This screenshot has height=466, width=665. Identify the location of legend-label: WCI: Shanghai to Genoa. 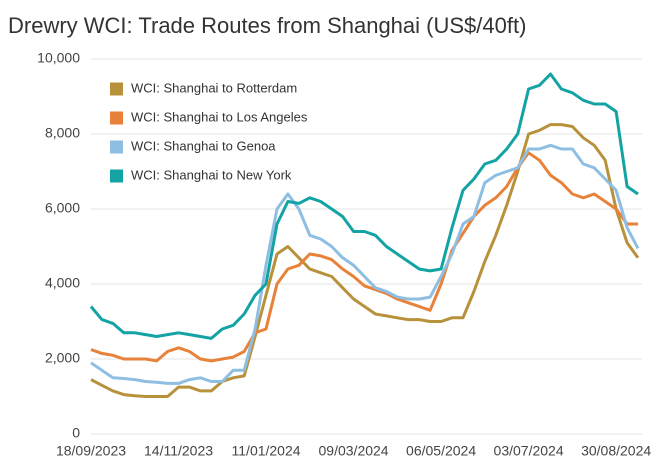
(203, 145).